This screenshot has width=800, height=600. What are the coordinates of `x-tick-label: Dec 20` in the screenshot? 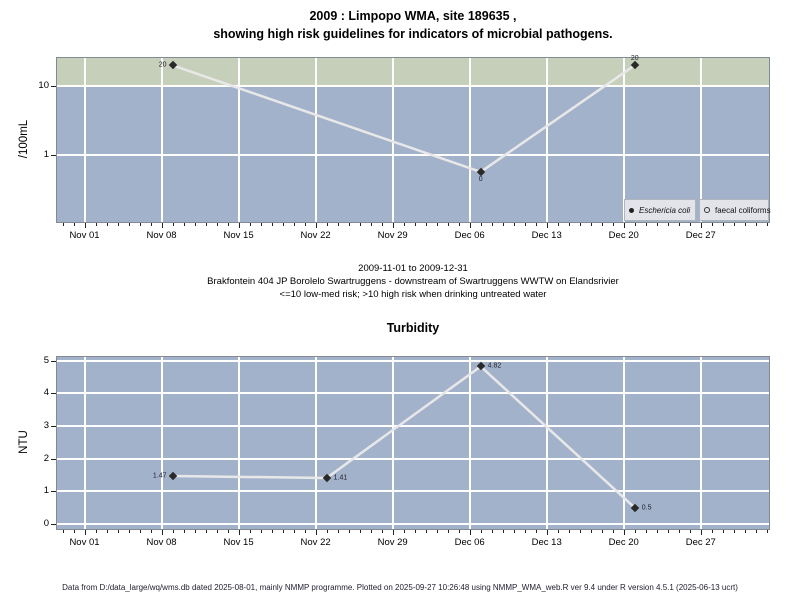 It's located at (623, 235).